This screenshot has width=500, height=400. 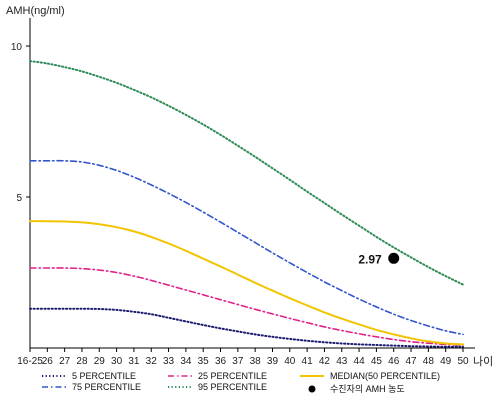 I want to click on x-tick-label: 36, so click(x=221, y=361).